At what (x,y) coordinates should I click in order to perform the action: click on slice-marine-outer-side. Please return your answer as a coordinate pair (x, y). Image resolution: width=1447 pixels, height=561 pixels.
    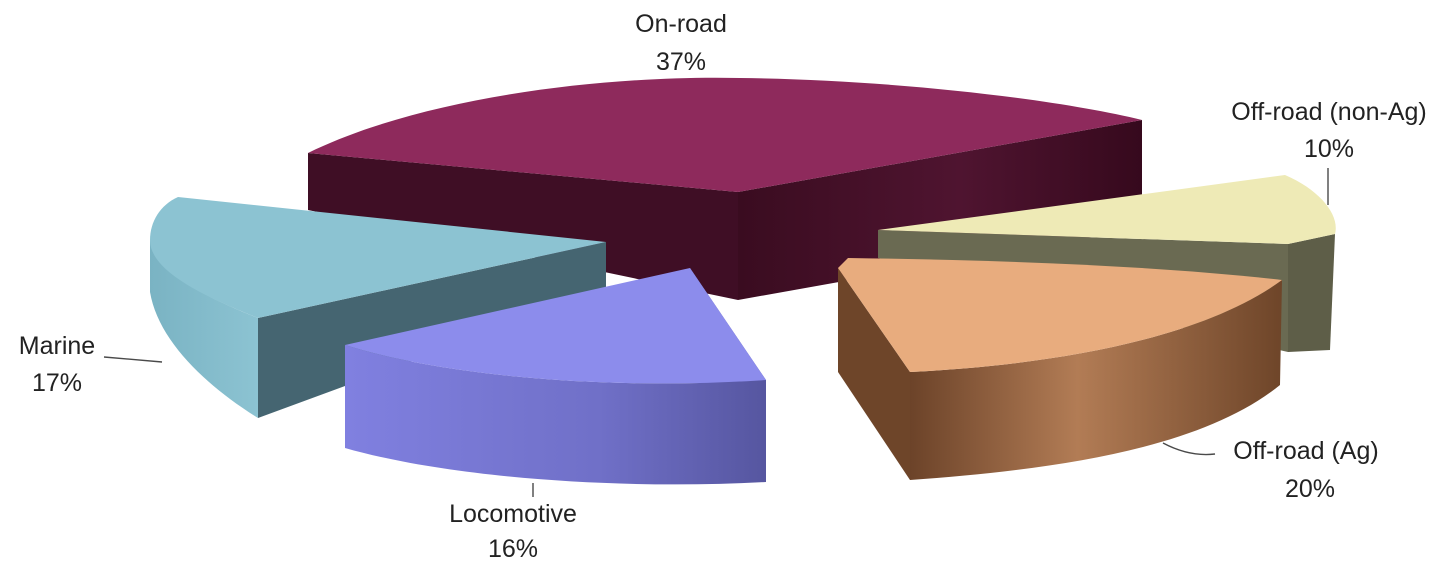
    Looking at the image, I should click on (204, 329).